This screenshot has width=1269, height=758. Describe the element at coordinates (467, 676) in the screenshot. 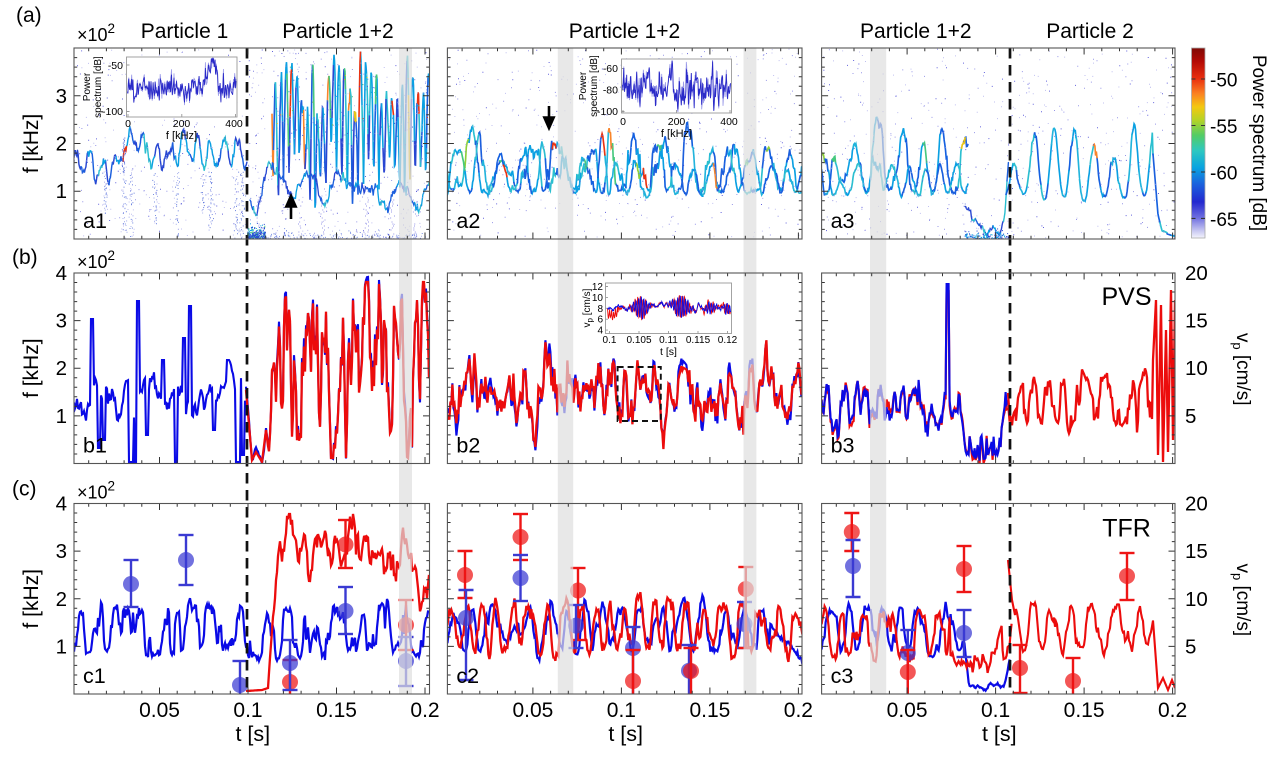

I see `svg-text: c2` at that location.